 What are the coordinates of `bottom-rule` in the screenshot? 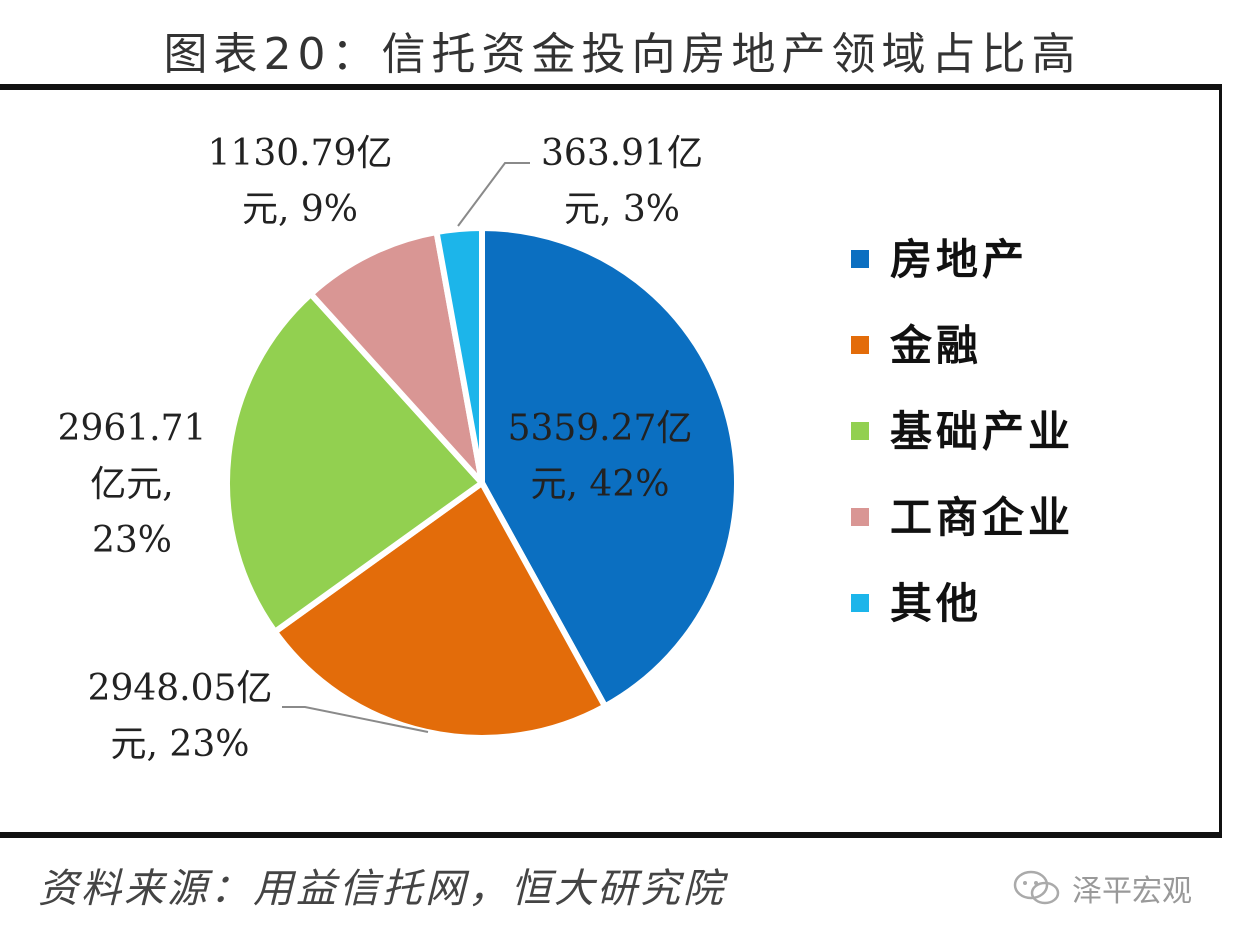 It's located at (611, 835).